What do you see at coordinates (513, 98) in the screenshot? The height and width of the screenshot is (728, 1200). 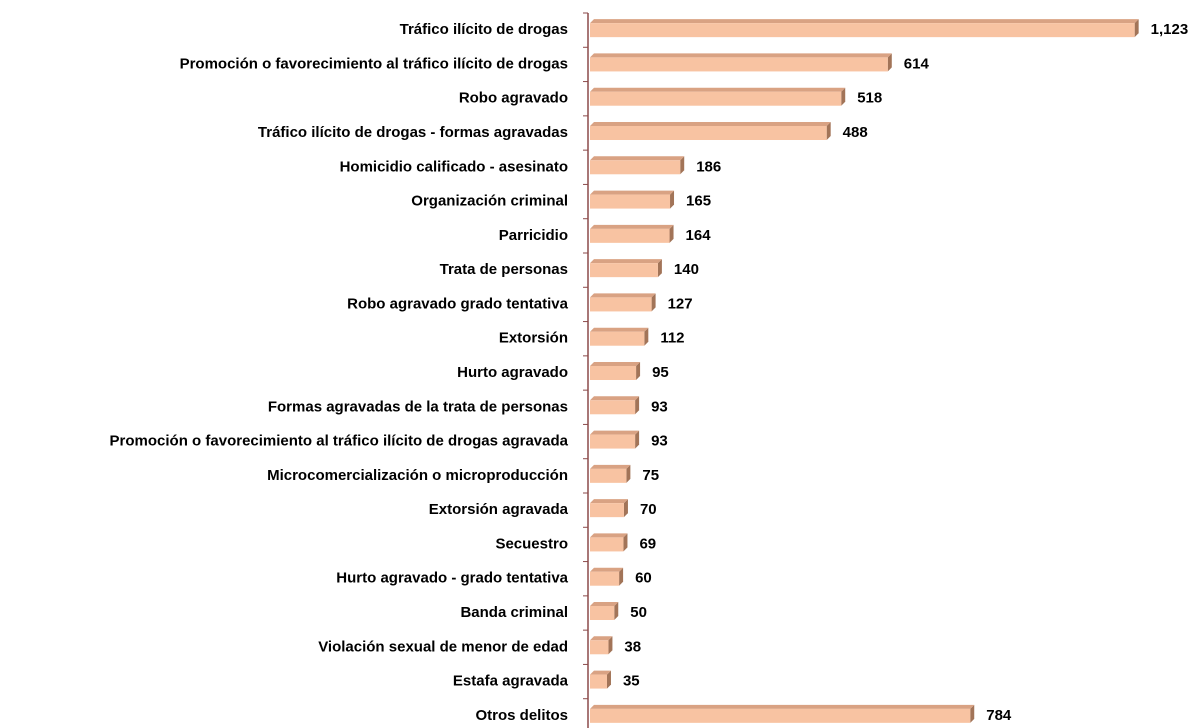 I see `category-label: Robo agravado` at bounding box center [513, 98].